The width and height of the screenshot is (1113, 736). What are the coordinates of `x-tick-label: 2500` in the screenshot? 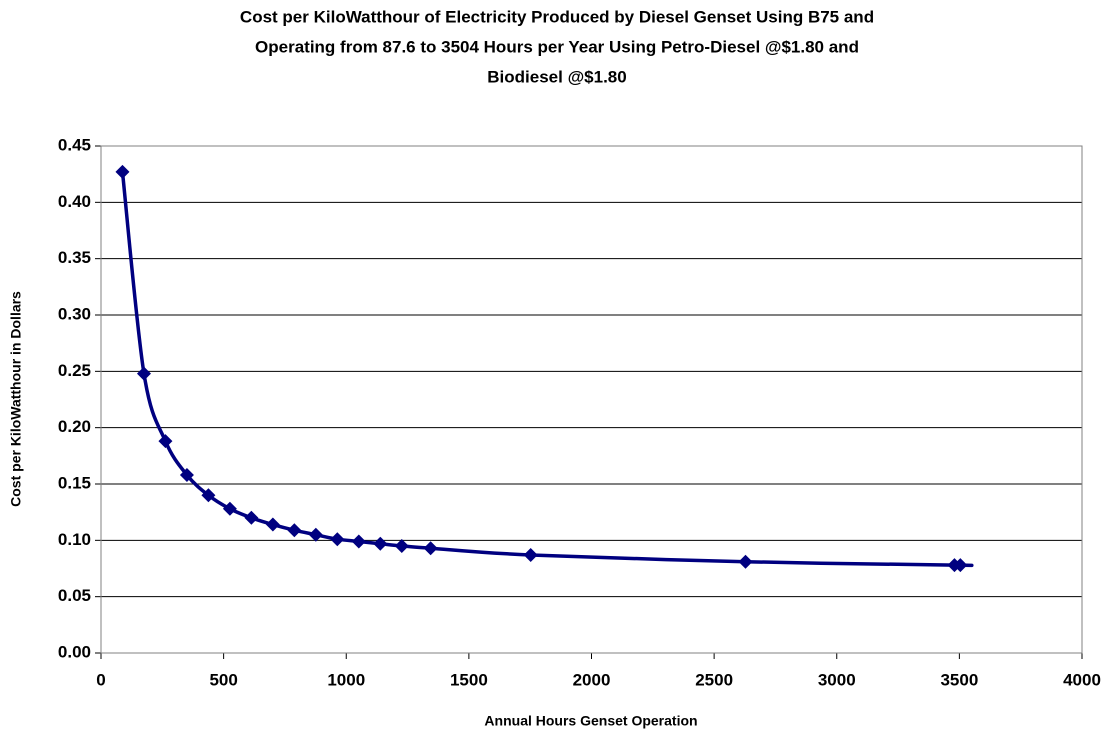 It's located at (714, 679).